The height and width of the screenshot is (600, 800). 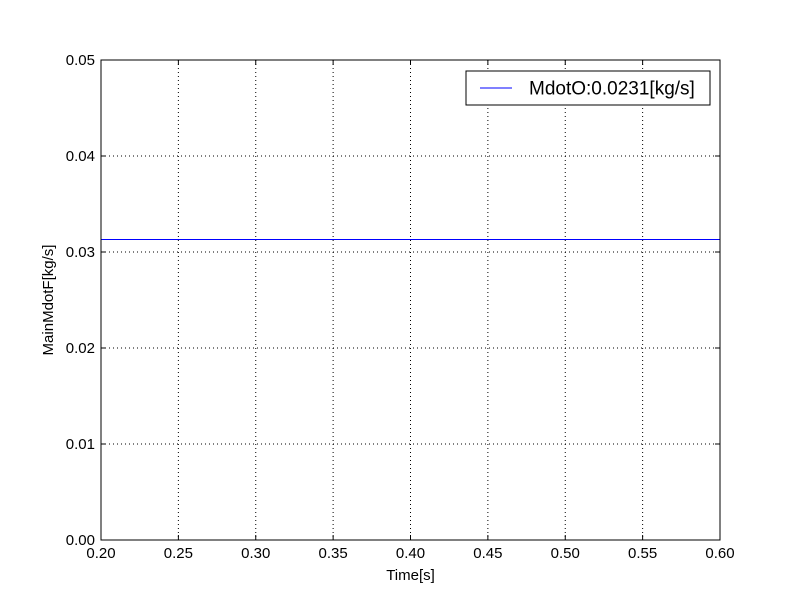 I want to click on legend-label: MdotO:0.0231[kg/s], so click(x=612, y=89).